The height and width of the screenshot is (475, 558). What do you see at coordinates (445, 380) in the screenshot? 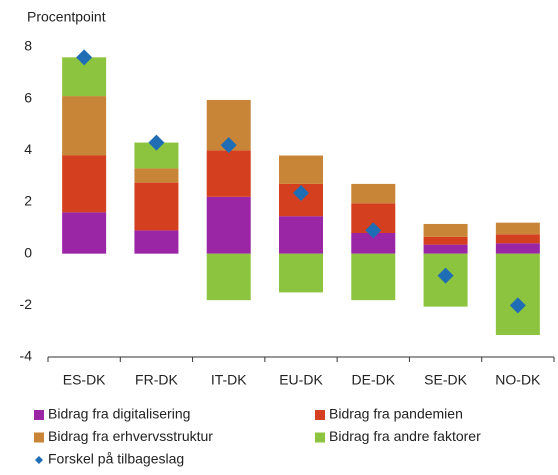
I see `x-tick-label: SE-DK` at bounding box center [445, 380].